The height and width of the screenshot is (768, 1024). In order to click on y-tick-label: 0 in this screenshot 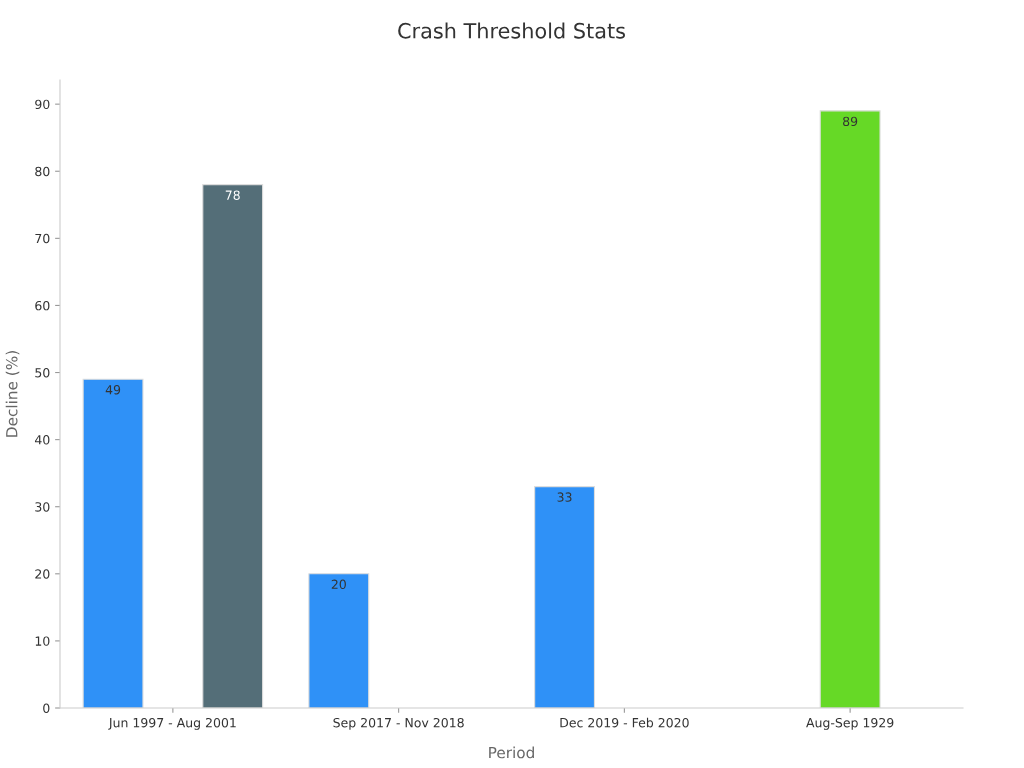, I will do `click(46, 708)`.